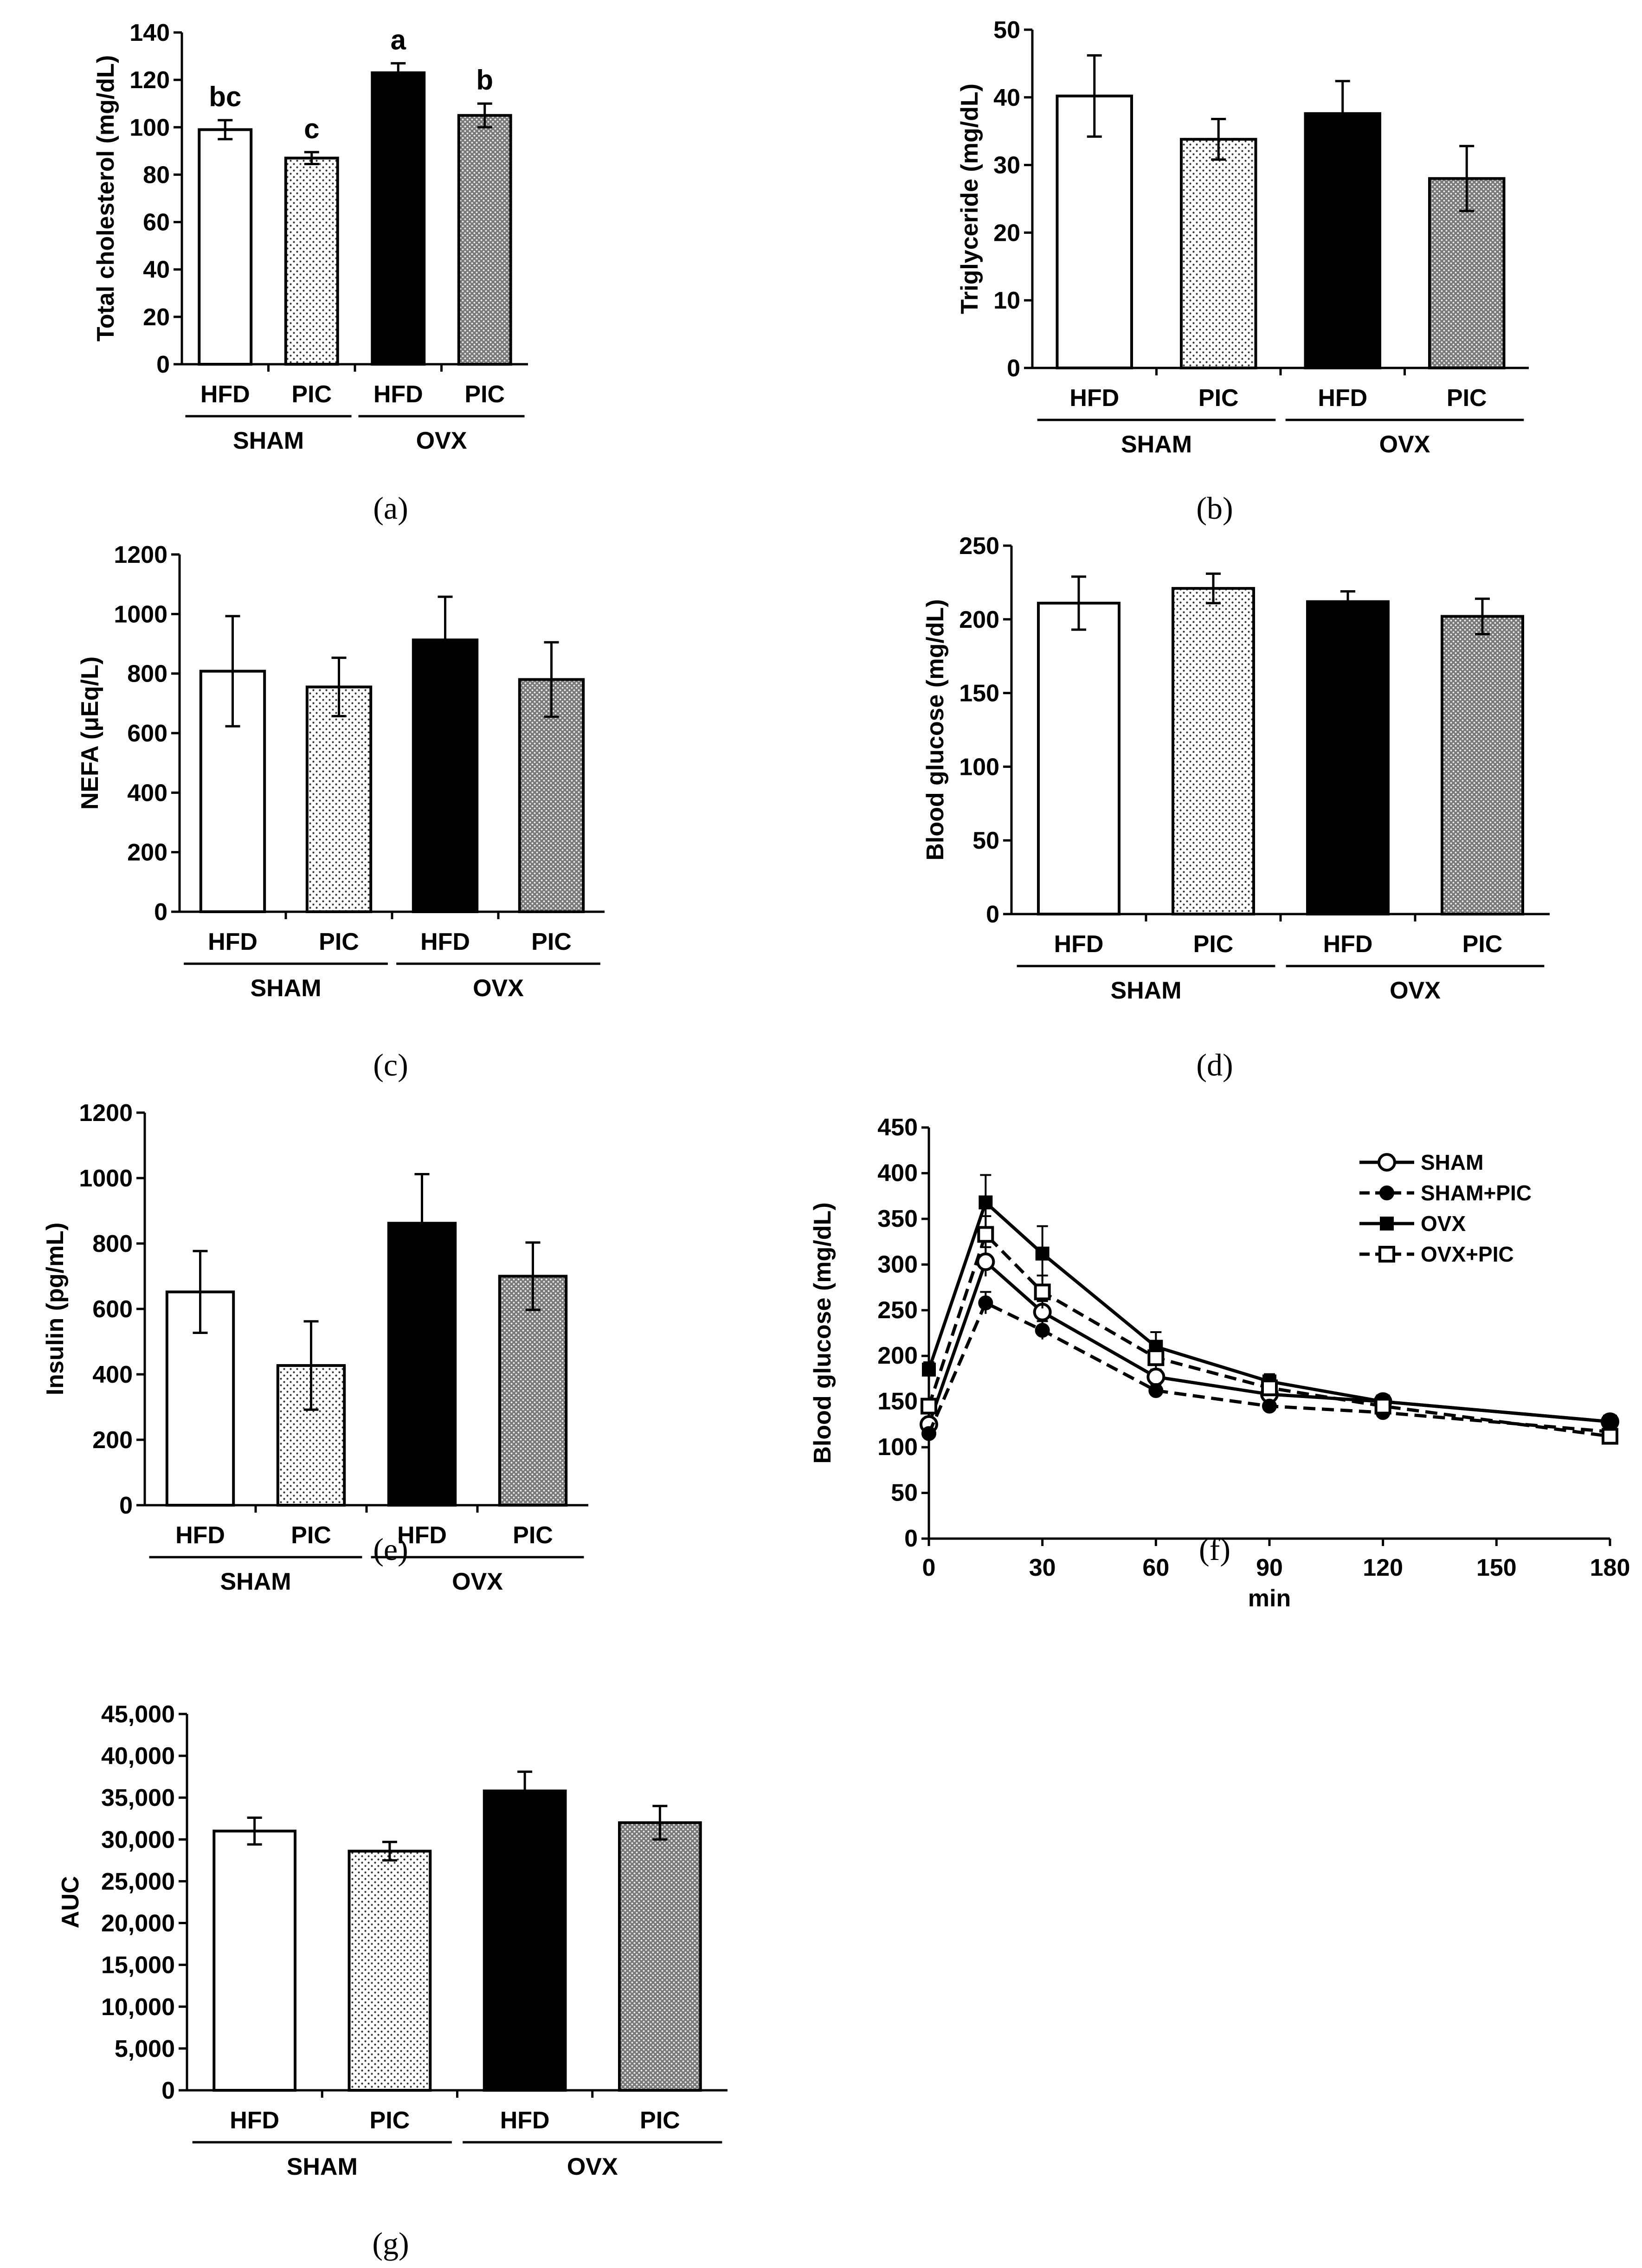 Image resolution: width=1642 pixels, height=2268 pixels. What do you see at coordinates (138, 1965) in the screenshot?
I see `y-tick-label: 15,000` at bounding box center [138, 1965].